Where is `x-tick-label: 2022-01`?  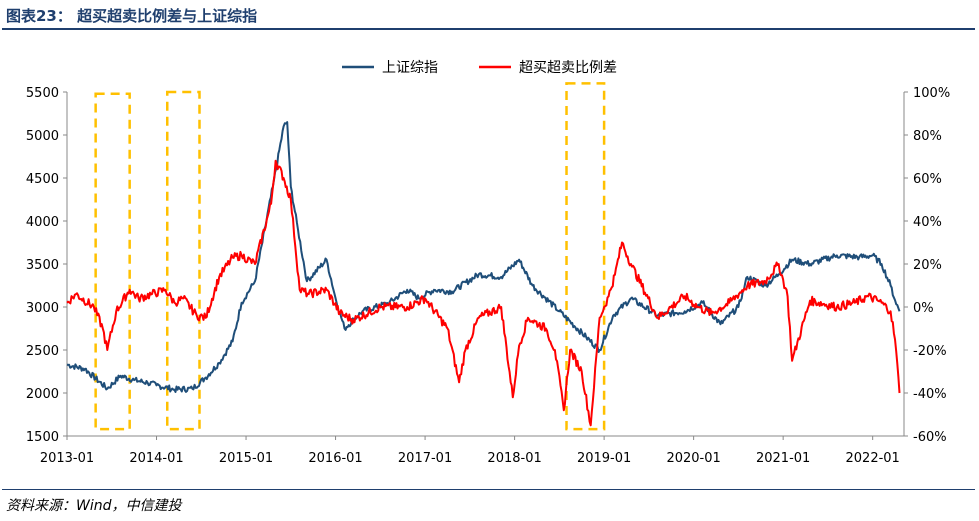
x-tick-label: 2022-01 is located at coordinates (873, 458).